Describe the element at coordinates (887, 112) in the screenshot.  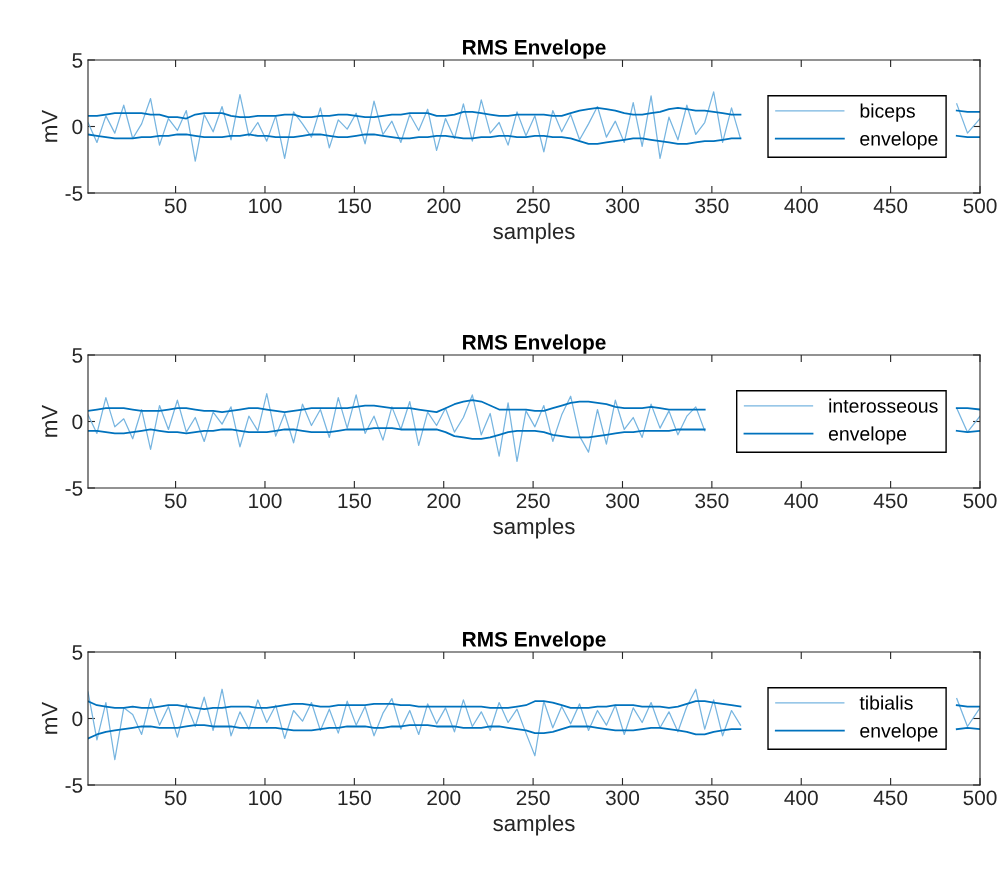
I see `legend-label: biceps` at that location.